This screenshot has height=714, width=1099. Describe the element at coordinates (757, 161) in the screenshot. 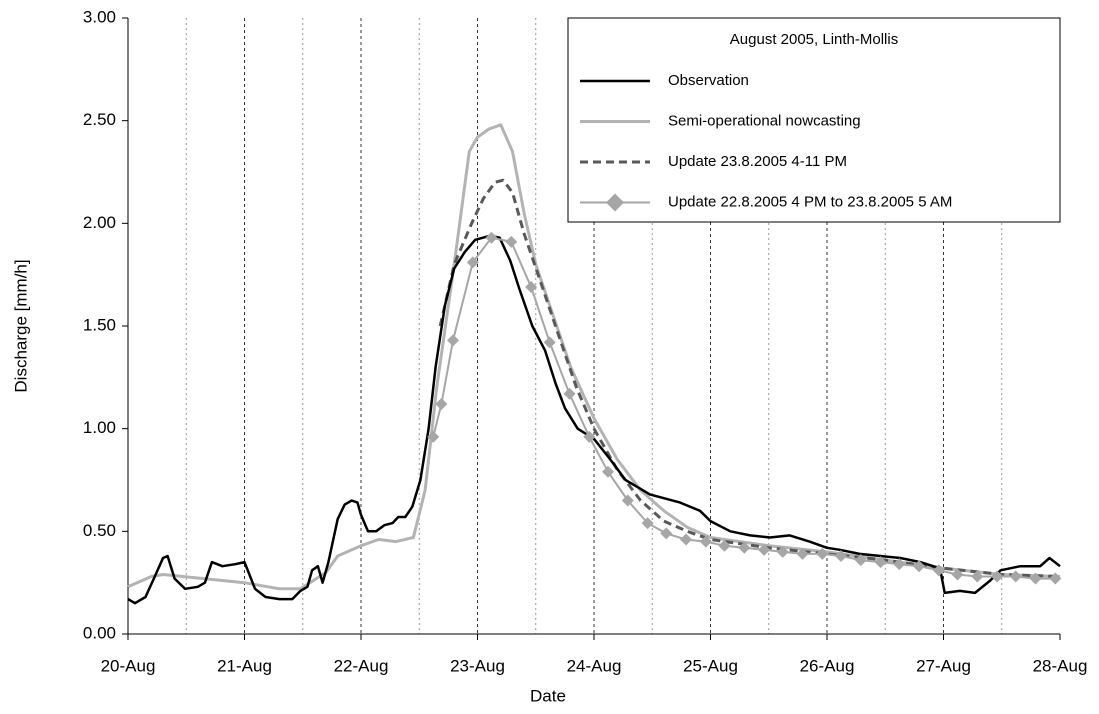

I see `legend-label: Update 23.8.2005 4-11 PM` at that location.